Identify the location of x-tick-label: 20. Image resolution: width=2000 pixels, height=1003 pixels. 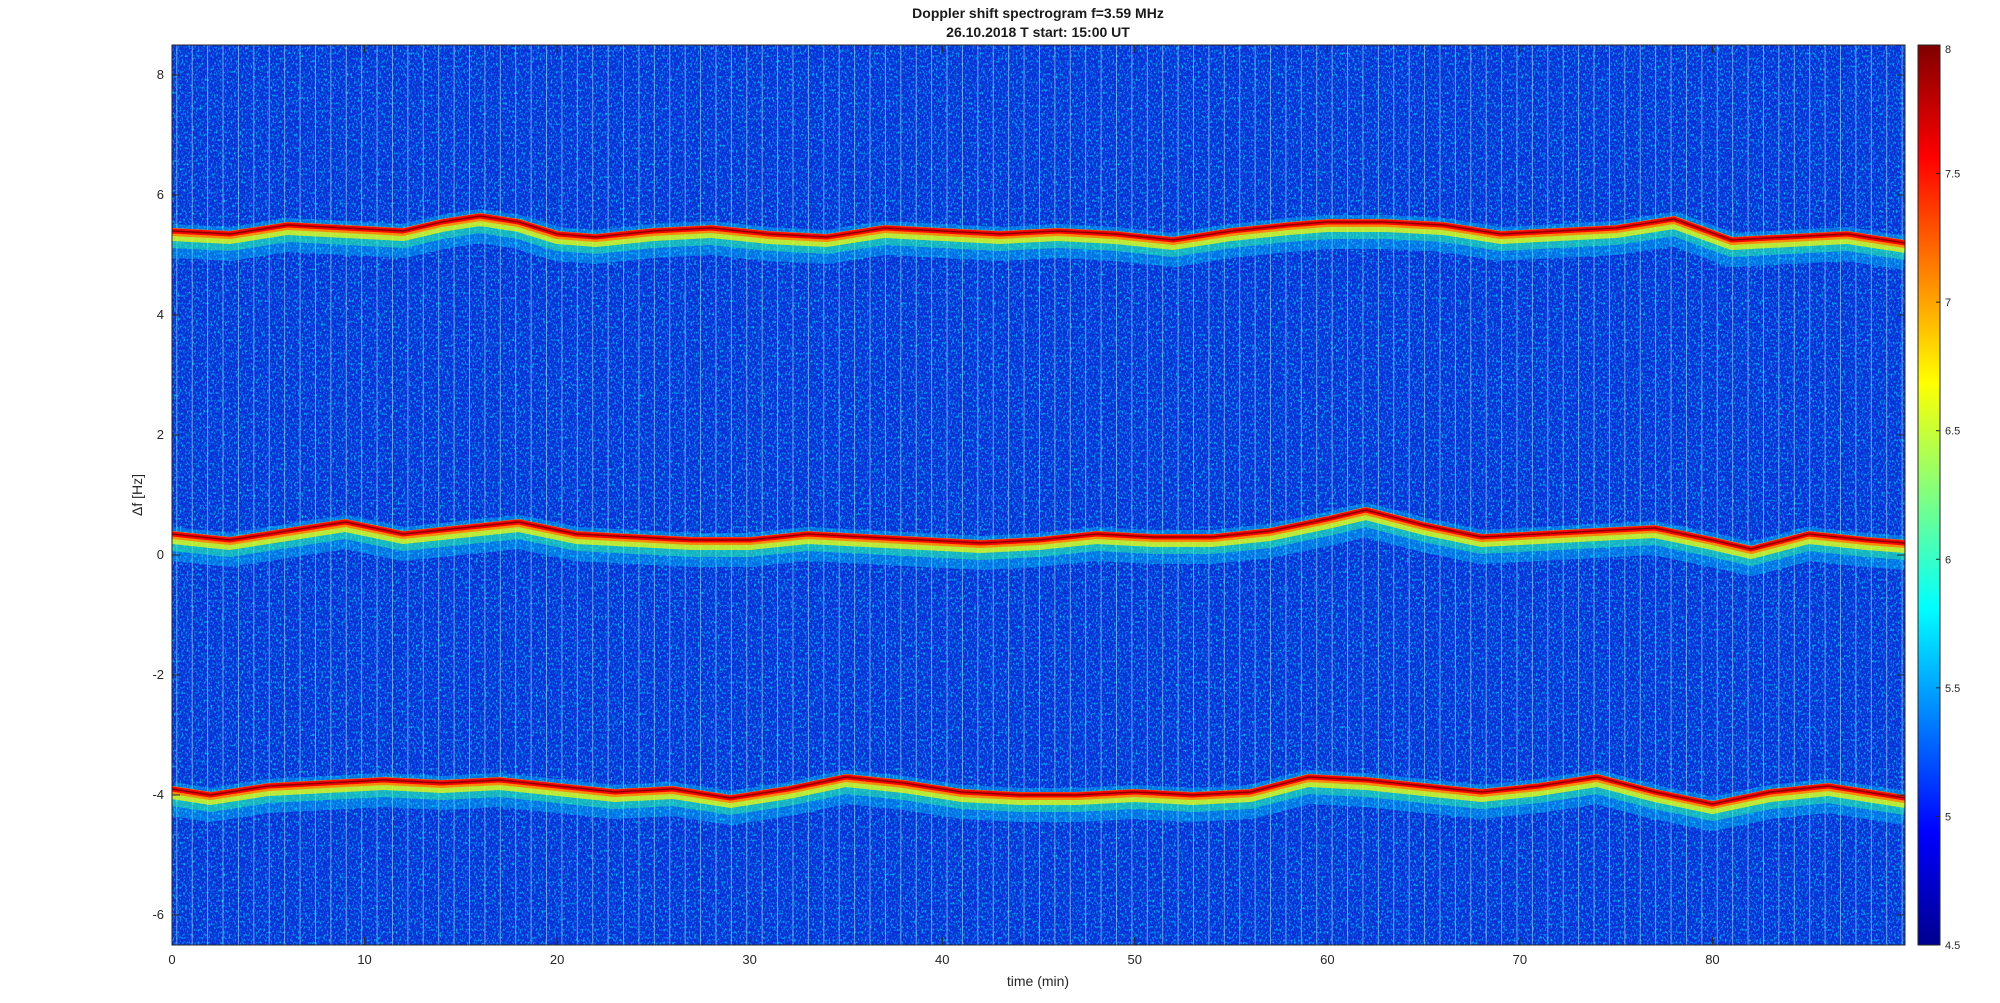
(557, 959).